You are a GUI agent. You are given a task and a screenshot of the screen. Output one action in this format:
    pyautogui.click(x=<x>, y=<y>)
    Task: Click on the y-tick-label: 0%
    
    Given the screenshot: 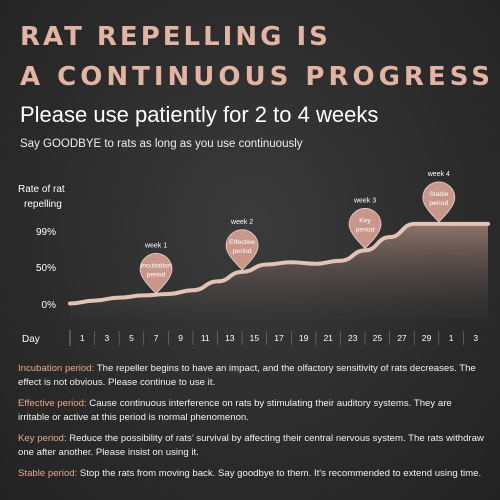 What is the action you would take?
    pyautogui.click(x=49, y=305)
    